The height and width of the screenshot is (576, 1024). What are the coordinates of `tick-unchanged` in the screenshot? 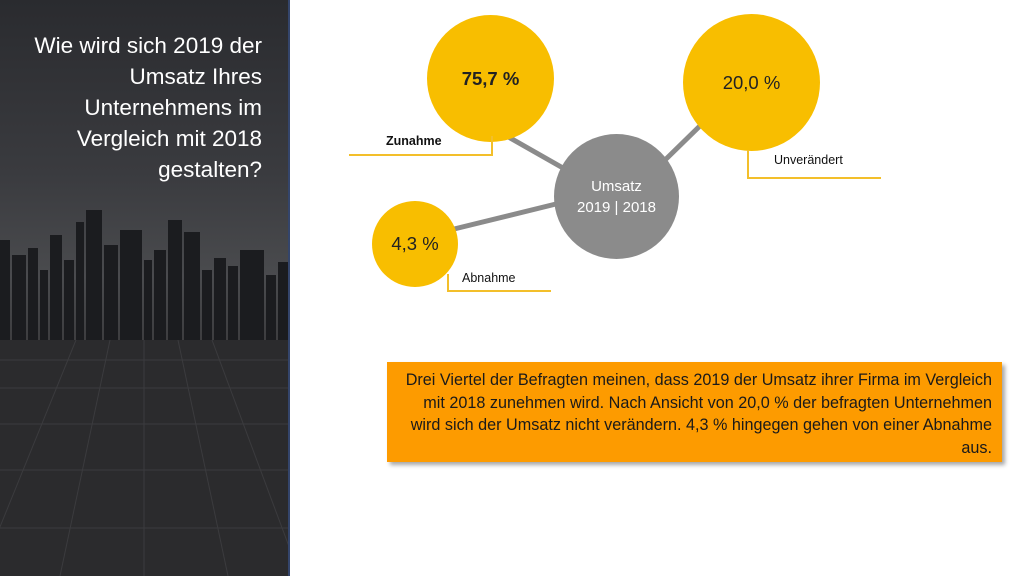 It's located at (748, 164).